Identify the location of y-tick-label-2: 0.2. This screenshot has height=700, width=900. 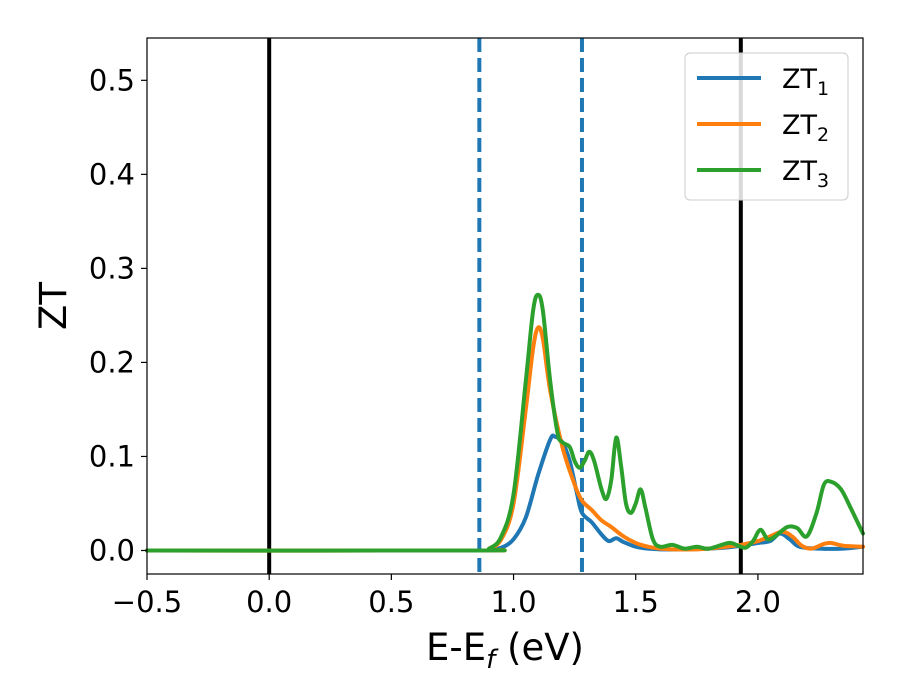
(112, 362).